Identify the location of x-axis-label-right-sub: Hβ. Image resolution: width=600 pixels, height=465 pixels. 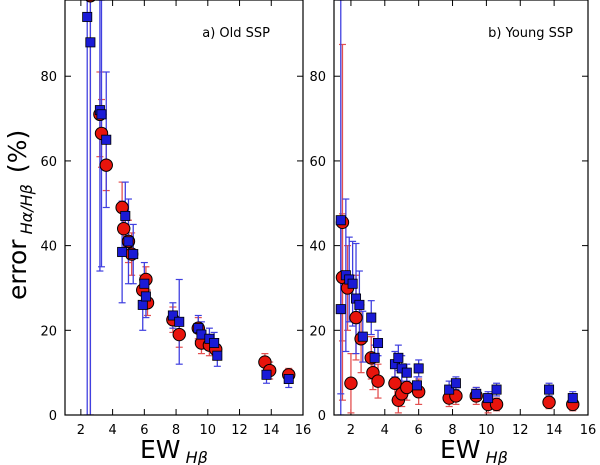
(497, 456).